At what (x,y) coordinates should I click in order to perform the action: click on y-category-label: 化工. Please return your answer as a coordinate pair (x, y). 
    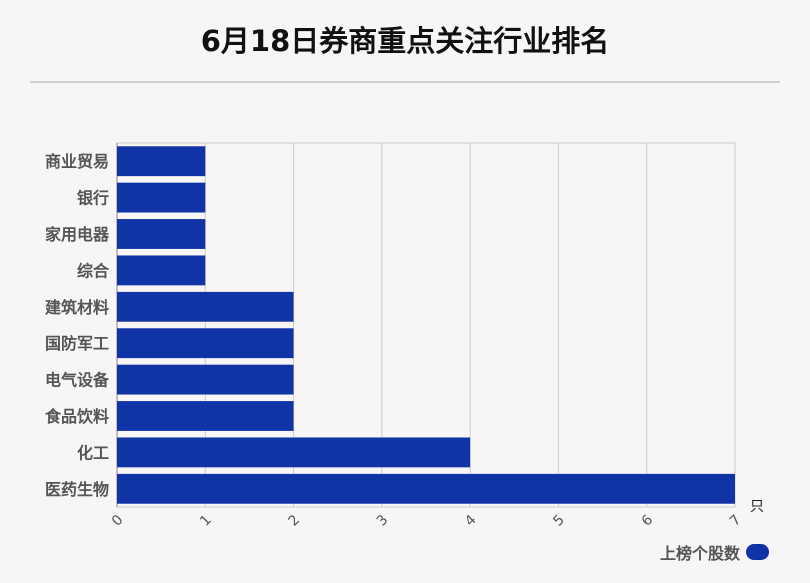
    Looking at the image, I should click on (93, 452).